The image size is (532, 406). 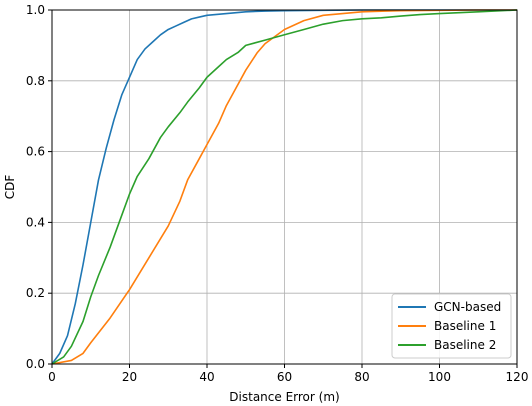 What do you see at coordinates (35, 364) in the screenshot?
I see `y-tick-label-0: 0.0` at bounding box center [35, 364].